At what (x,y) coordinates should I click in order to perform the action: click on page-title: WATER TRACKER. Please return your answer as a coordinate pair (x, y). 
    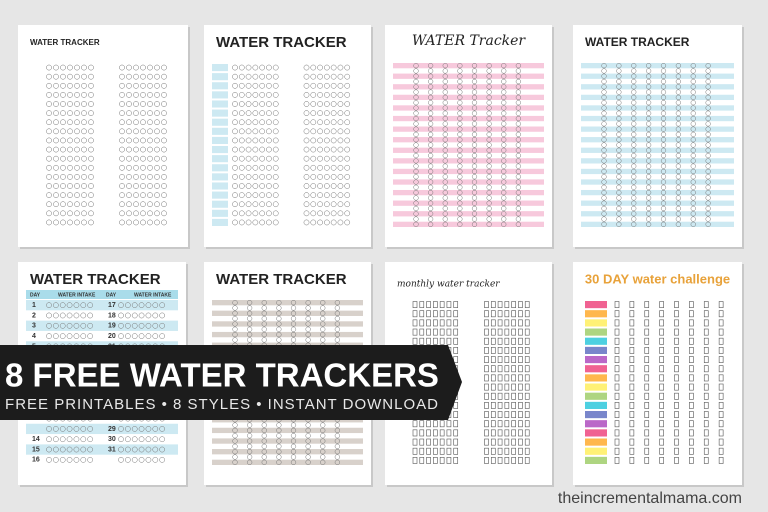
    Looking at the image, I should click on (281, 42).